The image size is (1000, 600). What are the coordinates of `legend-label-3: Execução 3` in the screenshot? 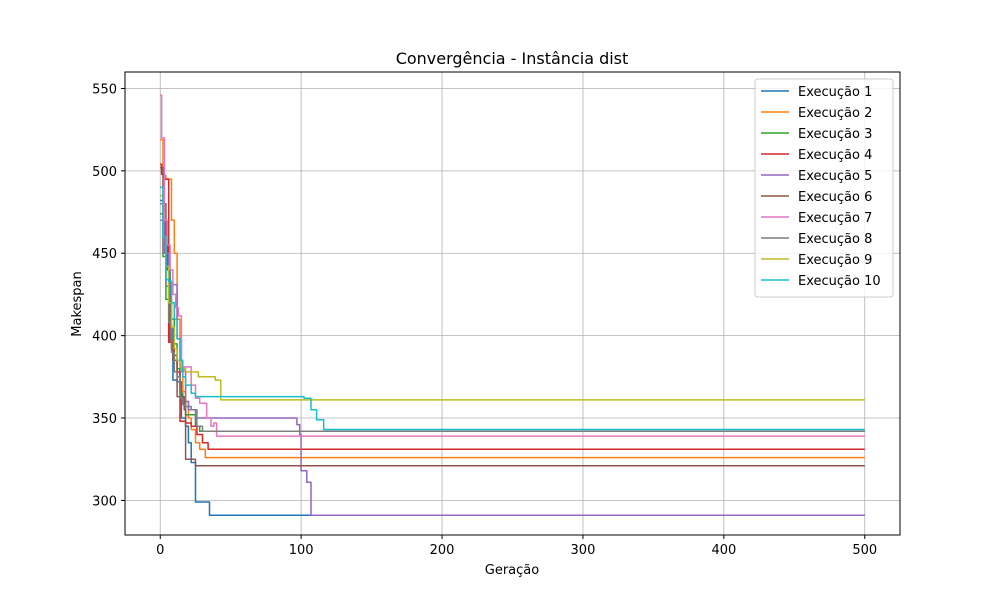 It's located at (835, 134).